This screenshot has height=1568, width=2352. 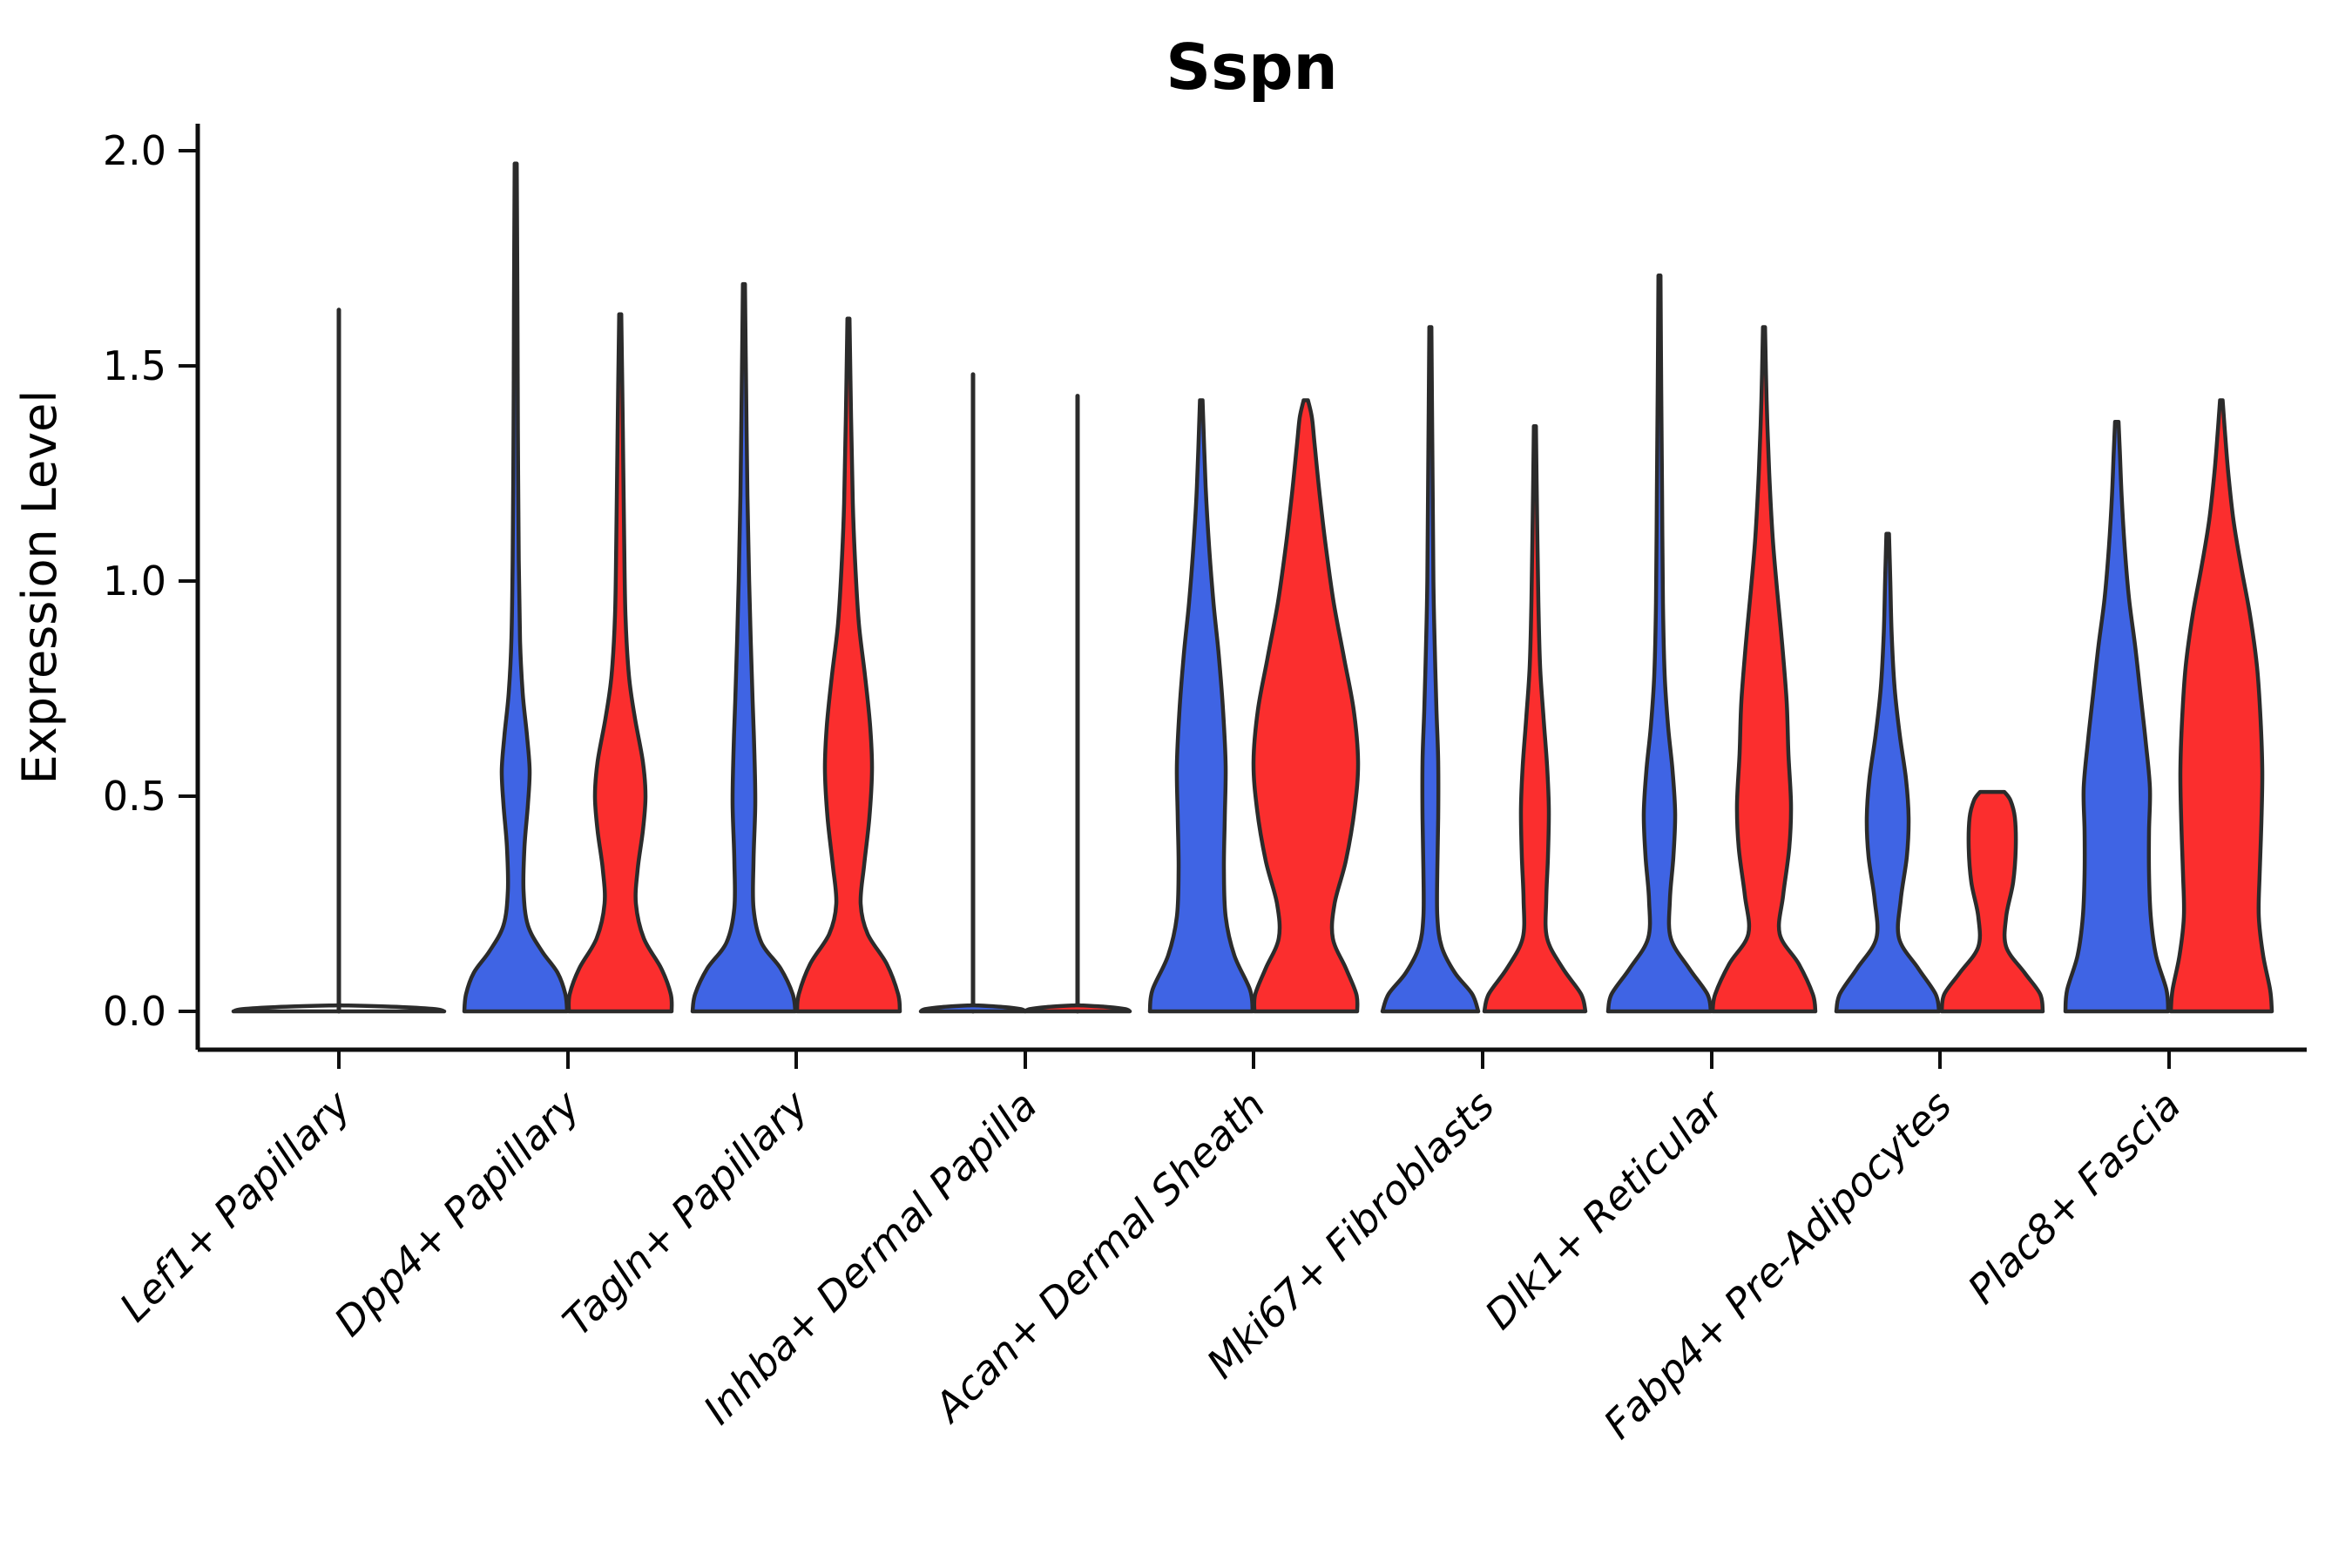 What do you see at coordinates (1605, 1208) in the screenshot?
I see `x-tick-label: Dlk1+ Reticular` at bounding box center [1605, 1208].